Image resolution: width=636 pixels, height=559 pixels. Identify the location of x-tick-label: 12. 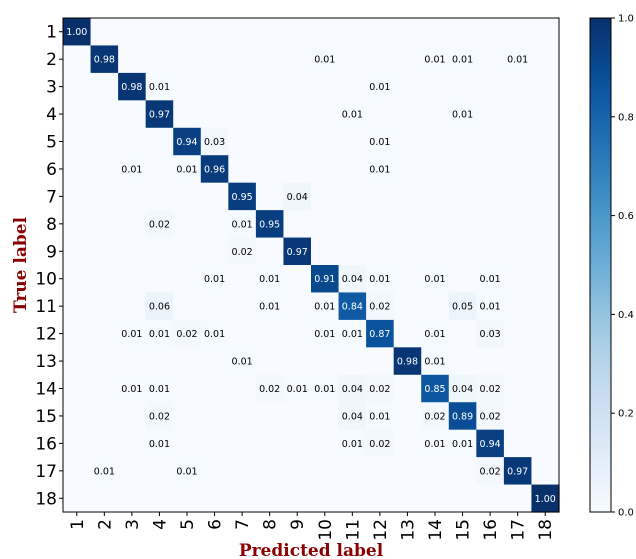
(381, 530).